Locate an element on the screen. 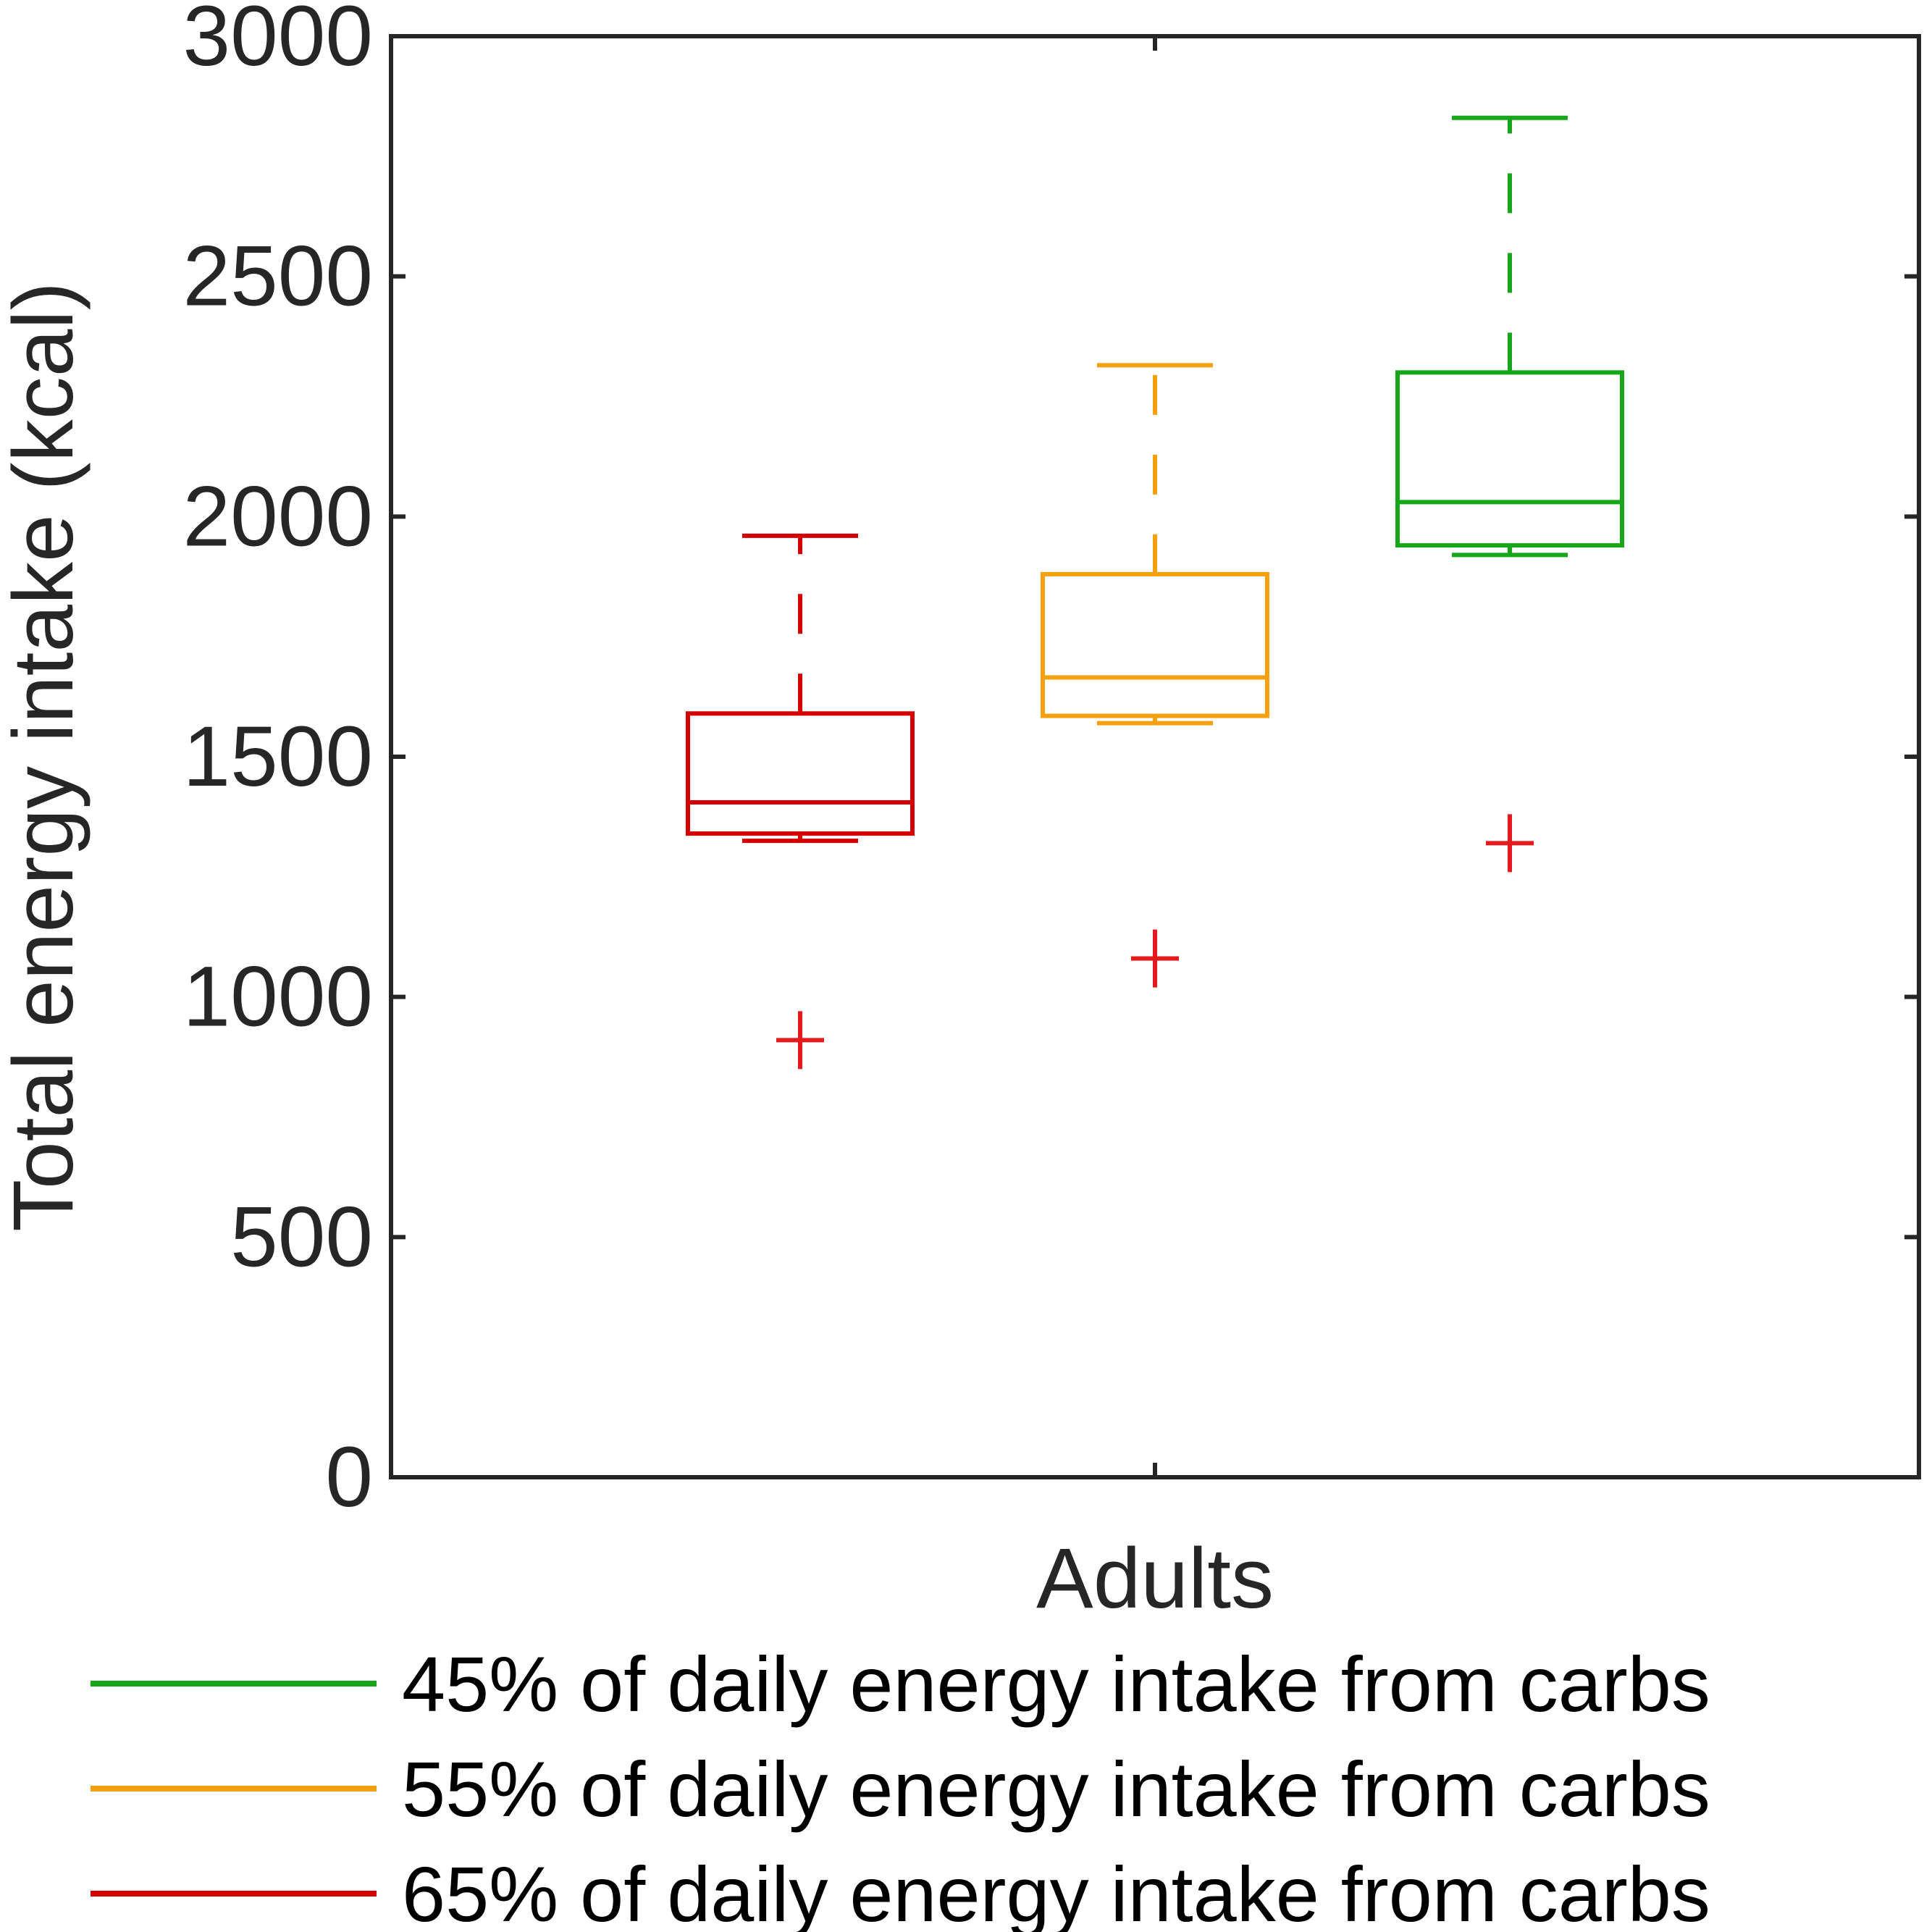 This screenshot has height=1932, width=1924. legend-item: 55% of daily energy intake from carbs is located at coordinates (900, 1789).